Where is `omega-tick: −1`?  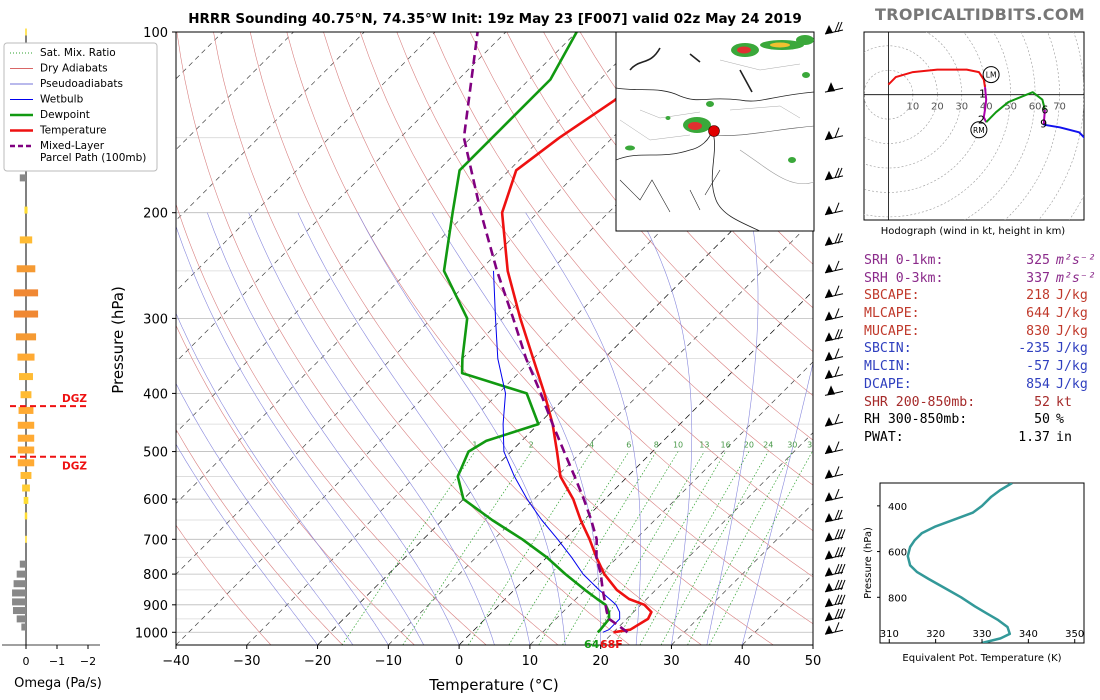
omega-tick: −1 is located at coordinates (57, 661).